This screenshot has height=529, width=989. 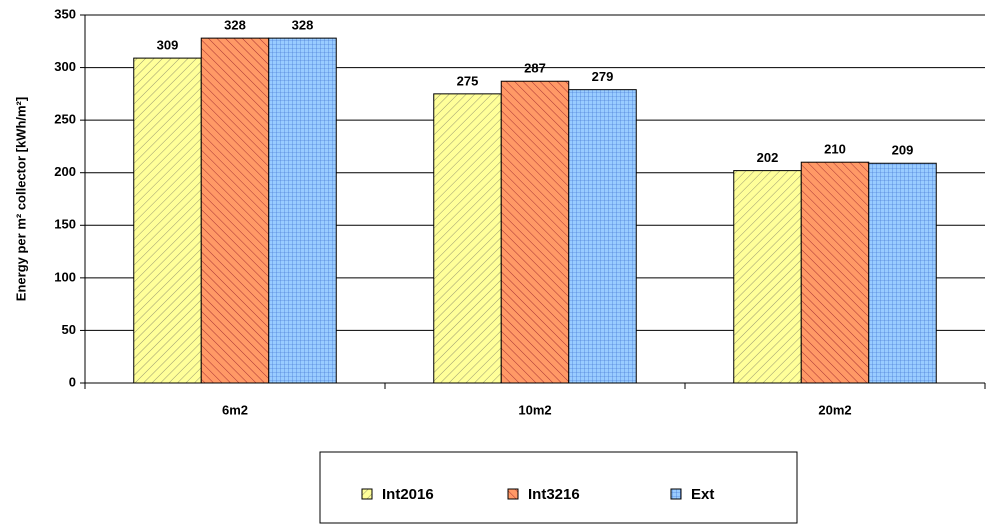 I want to click on y-tick-label: 200, so click(x=65, y=171).